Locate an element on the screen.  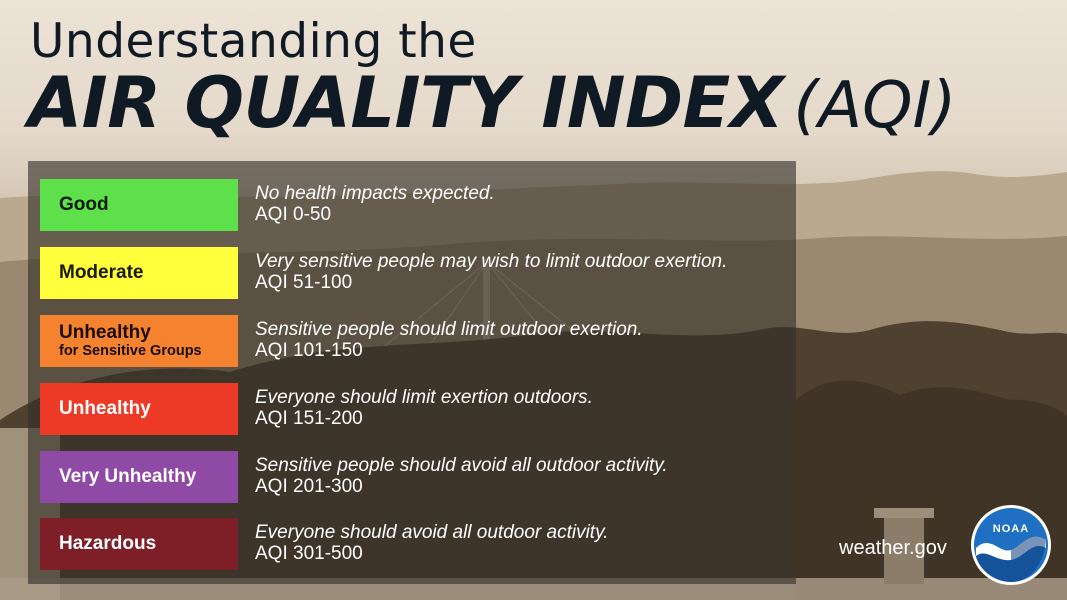
noaa-logo-icon: NOAA is located at coordinates (1011, 545).